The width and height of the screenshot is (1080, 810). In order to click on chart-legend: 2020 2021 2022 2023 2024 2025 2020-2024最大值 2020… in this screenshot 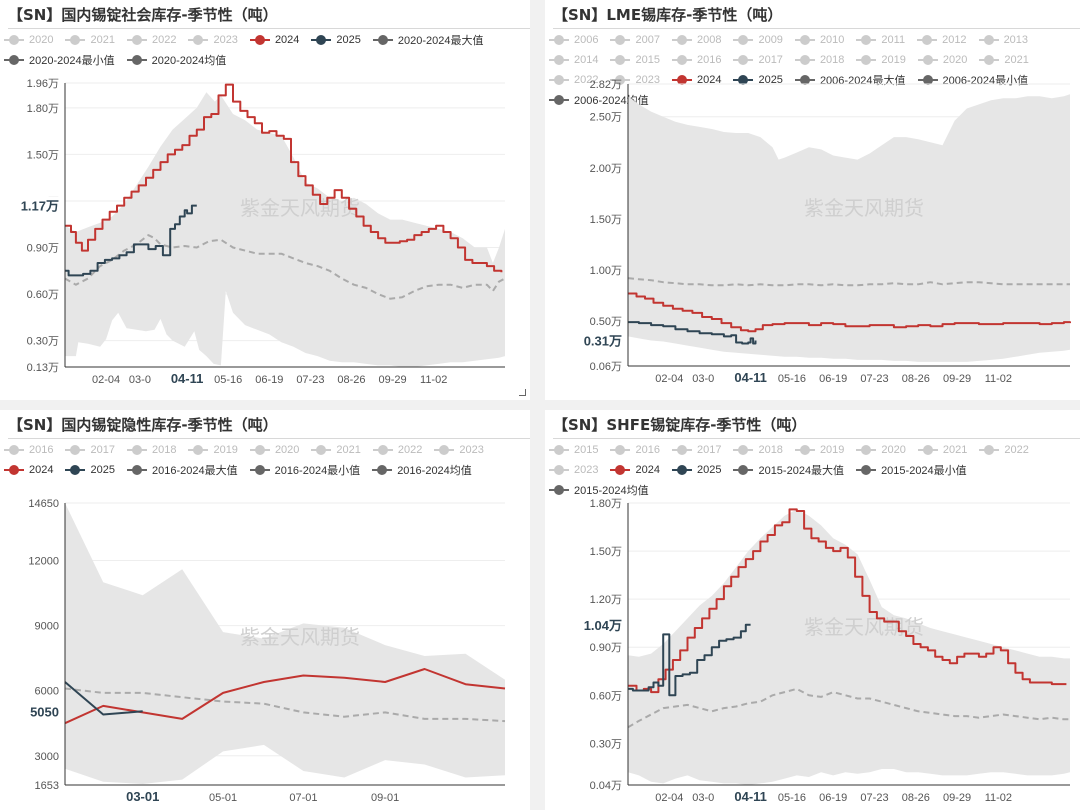, I will do `click(266, 50)`.